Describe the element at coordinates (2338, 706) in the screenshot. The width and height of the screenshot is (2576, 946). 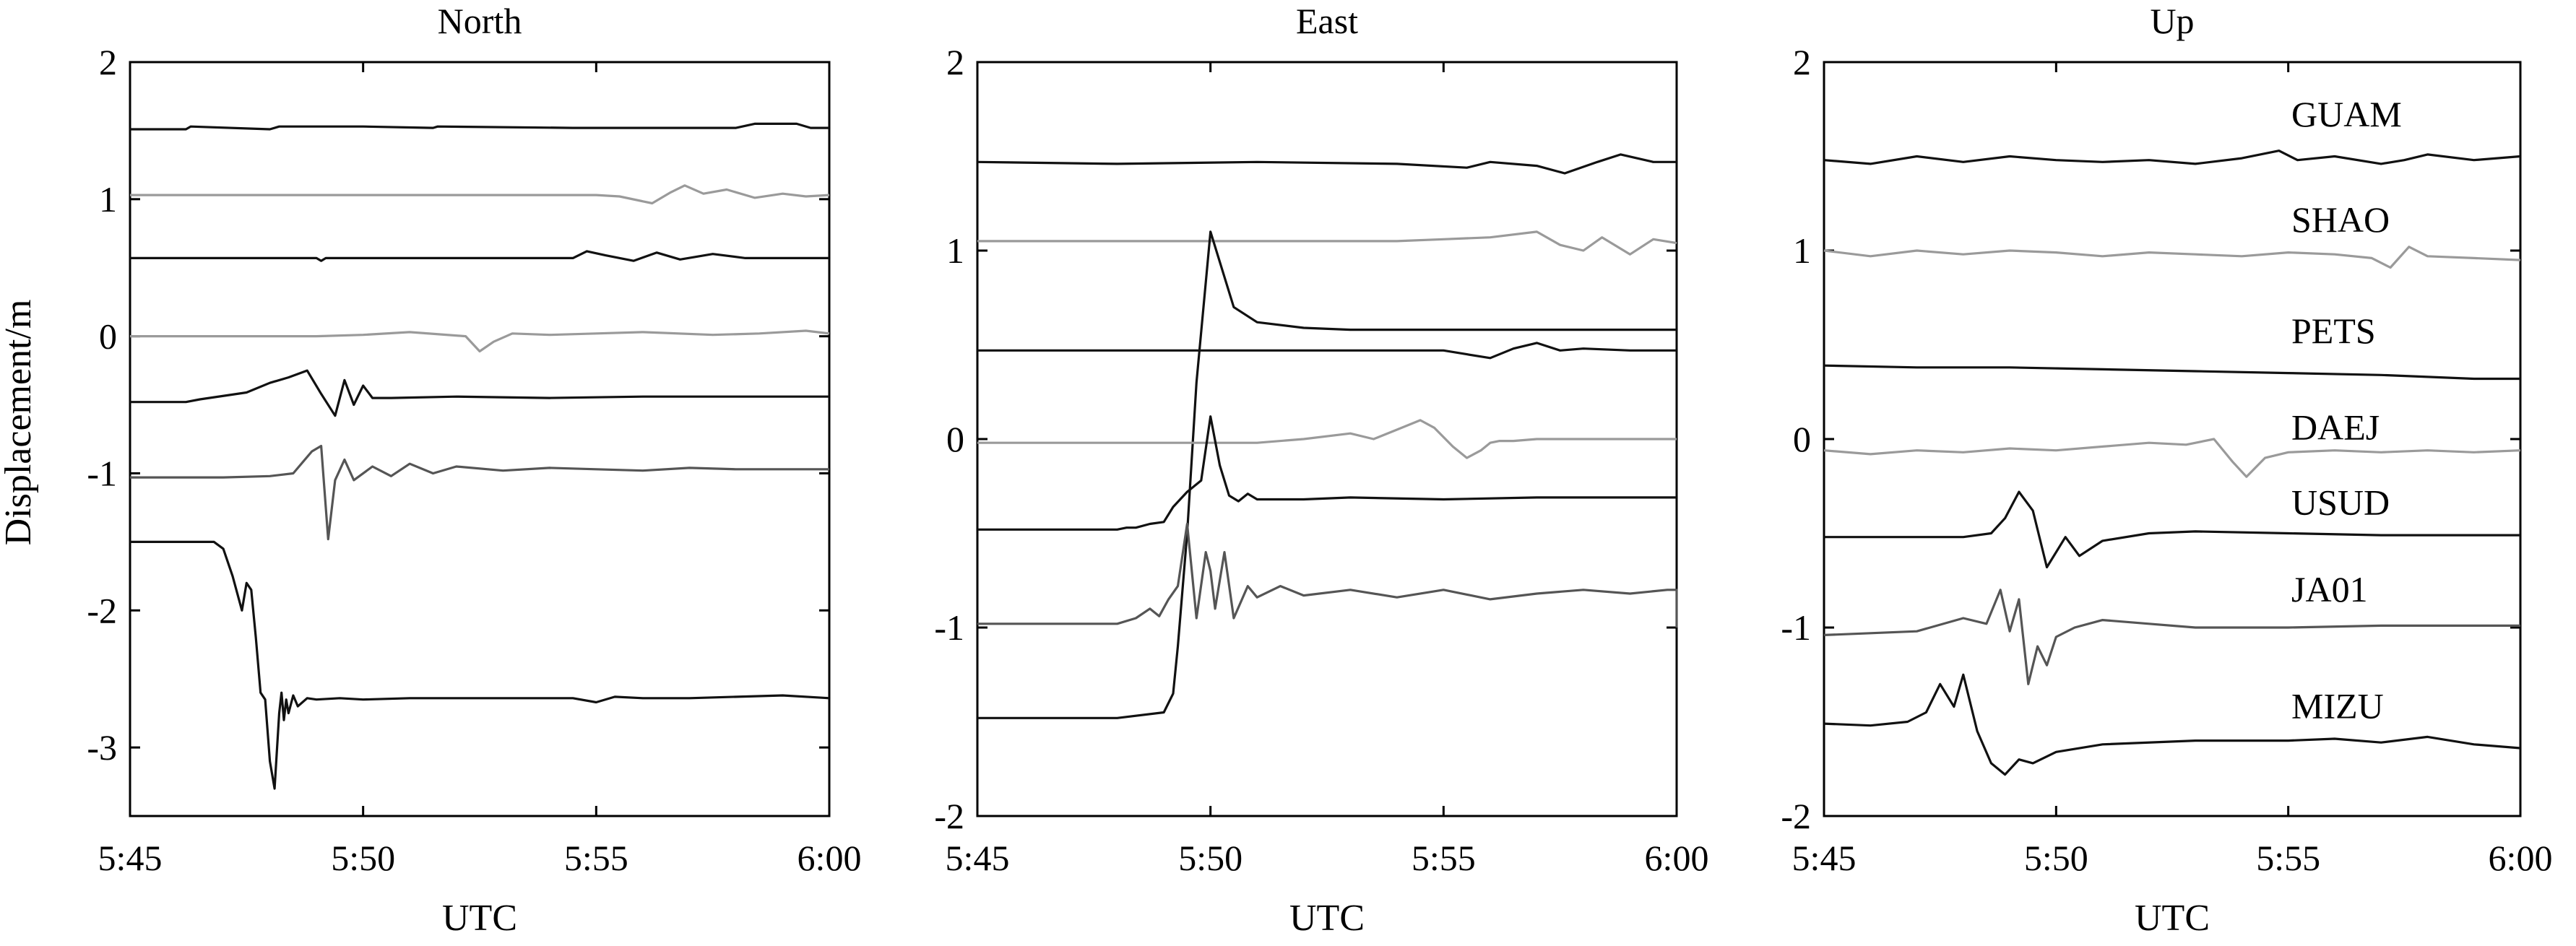
I see `station-label-mizu: MIZU` at that location.